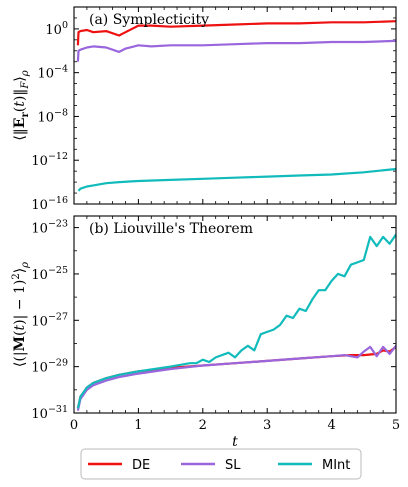 This screenshot has height=487, width=408. What do you see at coordinates (74, 425) in the screenshot?
I see `x-tick-label: 0` at bounding box center [74, 425].